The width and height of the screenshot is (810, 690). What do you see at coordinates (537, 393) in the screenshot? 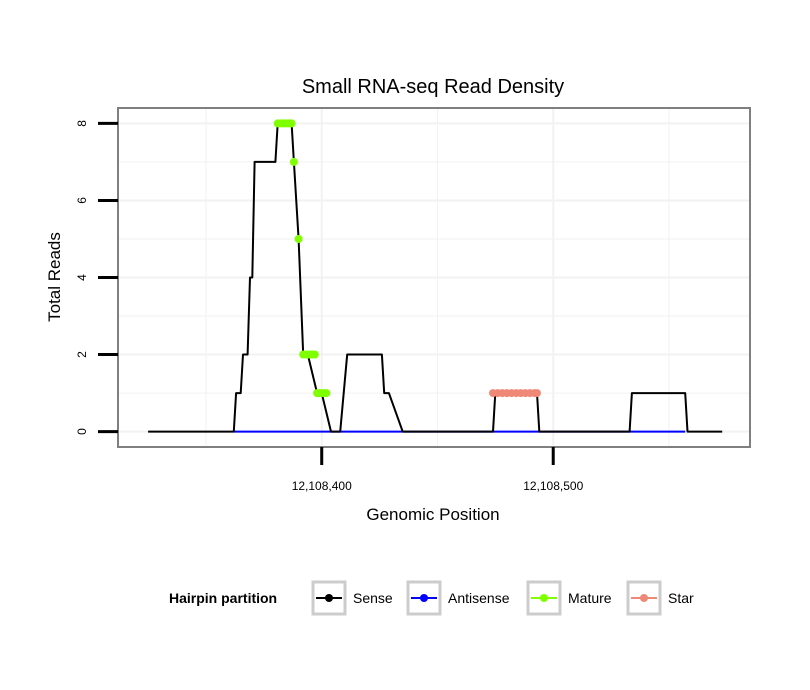
I see `data-point-star` at bounding box center [537, 393].